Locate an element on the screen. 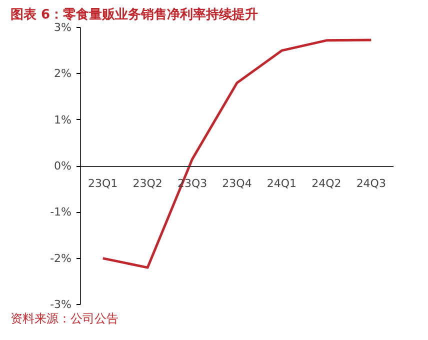 This screenshot has height=340, width=428. y-tick-label: 1% is located at coordinates (63, 119).